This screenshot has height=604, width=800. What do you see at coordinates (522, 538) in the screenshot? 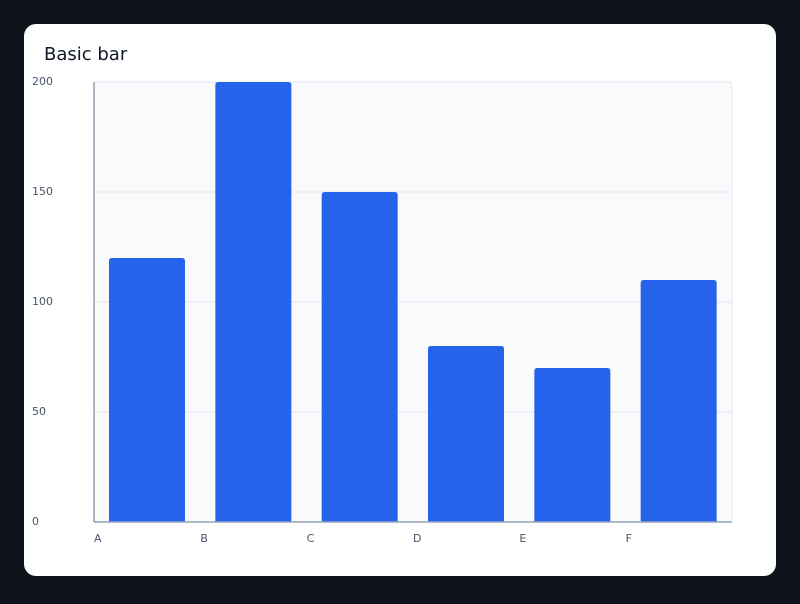
I see `x-tick-label: E` at bounding box center [522, 538].